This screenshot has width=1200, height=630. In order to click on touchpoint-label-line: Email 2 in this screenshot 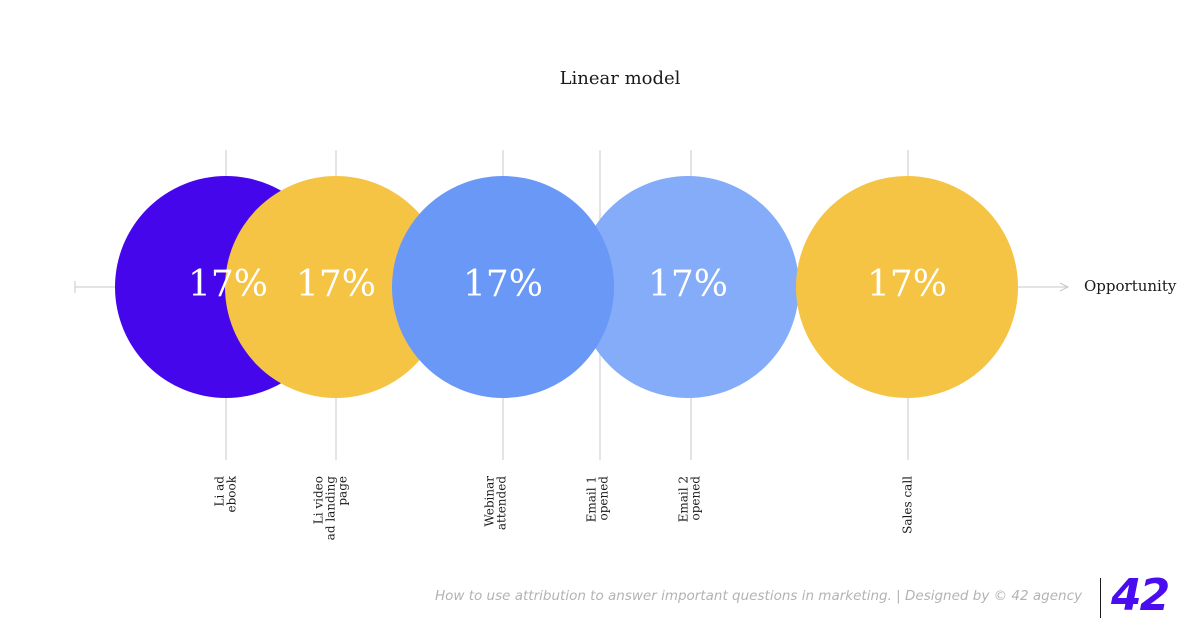, I will do `click(684, 499)`.